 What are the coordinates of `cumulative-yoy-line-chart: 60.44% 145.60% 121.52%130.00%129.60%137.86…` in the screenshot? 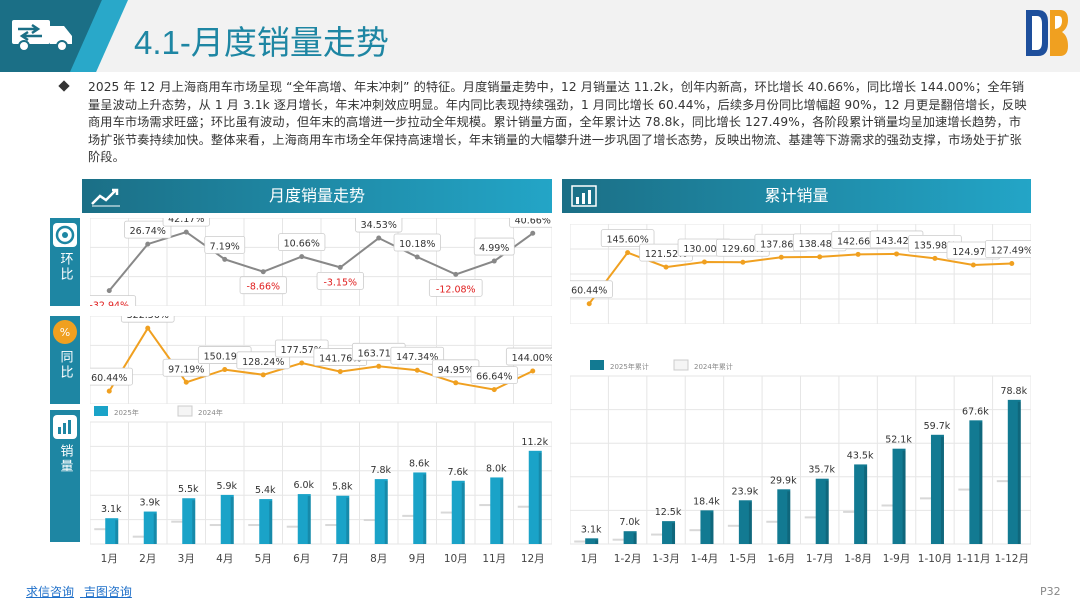 It's located at (800, 274).